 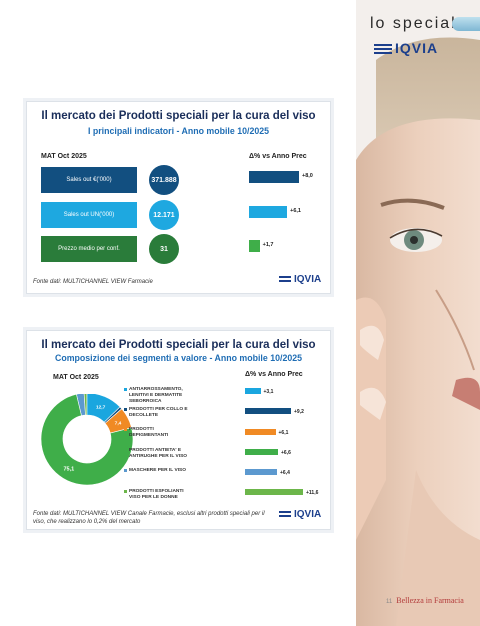 What do you see at coordinates (69, 469) in the screenshot?
I see `donut-label-3: 75,1` at bounding box center [69, 469].